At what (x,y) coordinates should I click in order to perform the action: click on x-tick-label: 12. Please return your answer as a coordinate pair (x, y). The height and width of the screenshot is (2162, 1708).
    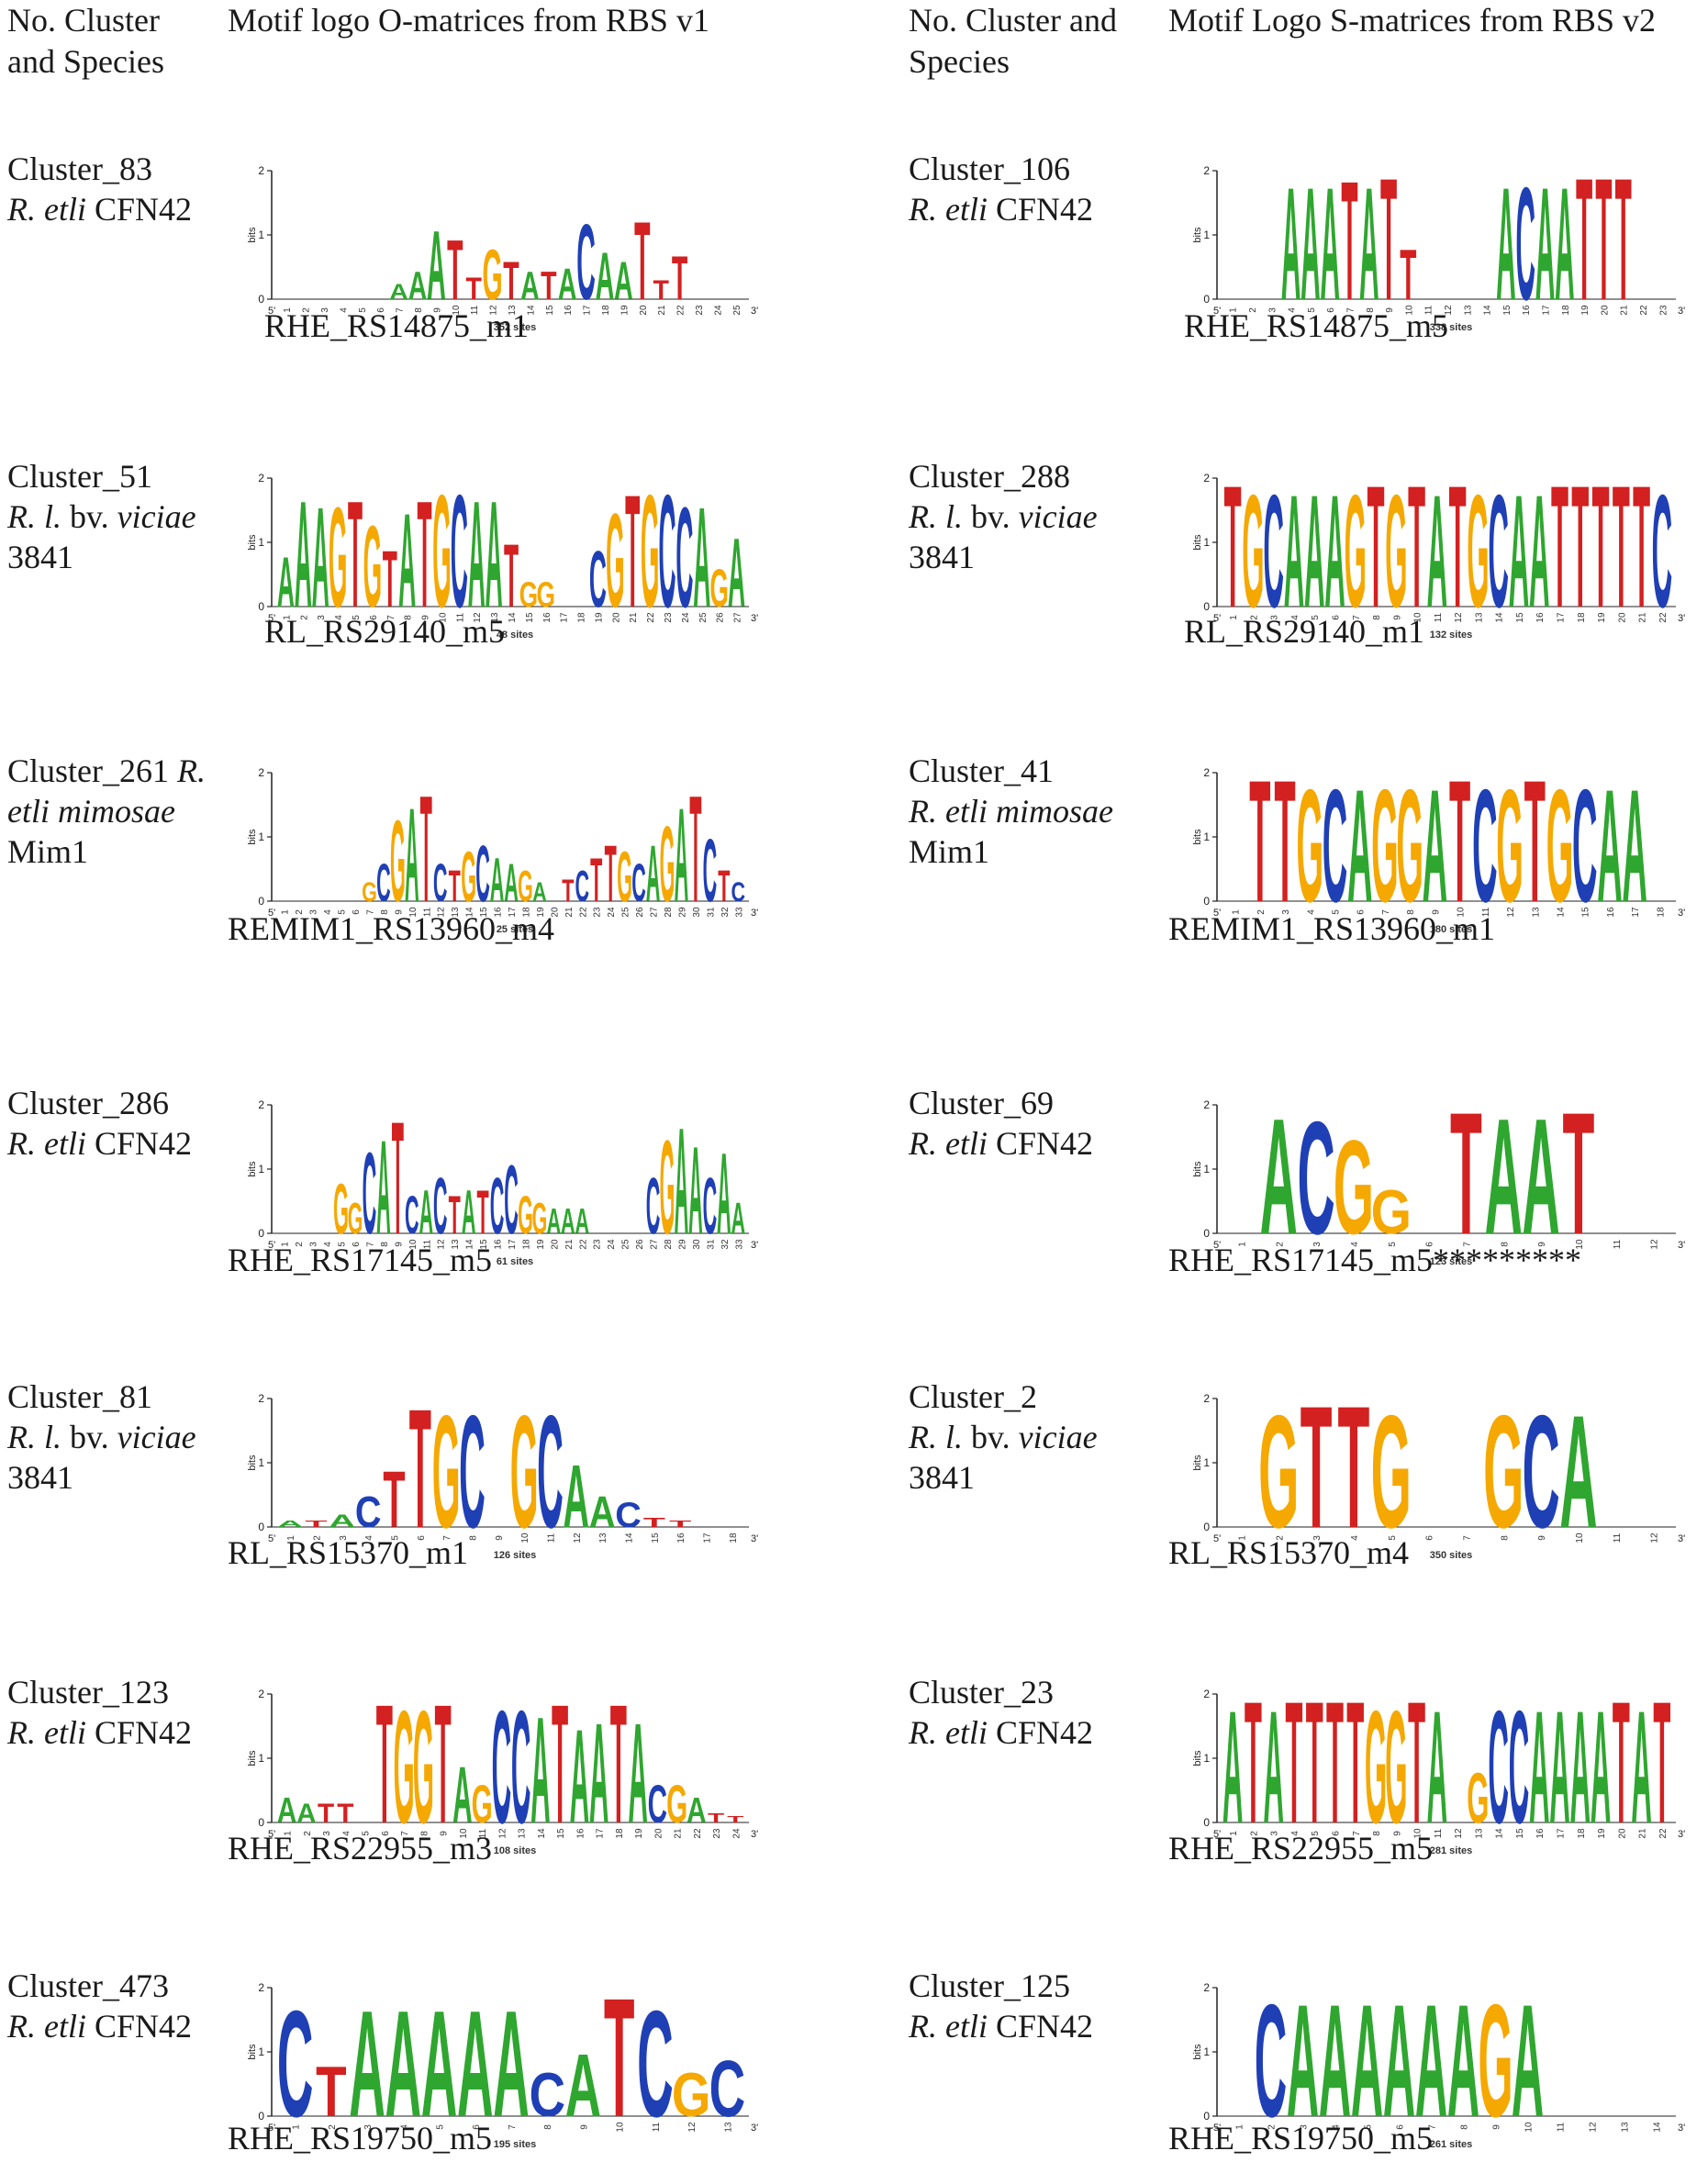
    Looking at the image, I should click on (1655, 1537).